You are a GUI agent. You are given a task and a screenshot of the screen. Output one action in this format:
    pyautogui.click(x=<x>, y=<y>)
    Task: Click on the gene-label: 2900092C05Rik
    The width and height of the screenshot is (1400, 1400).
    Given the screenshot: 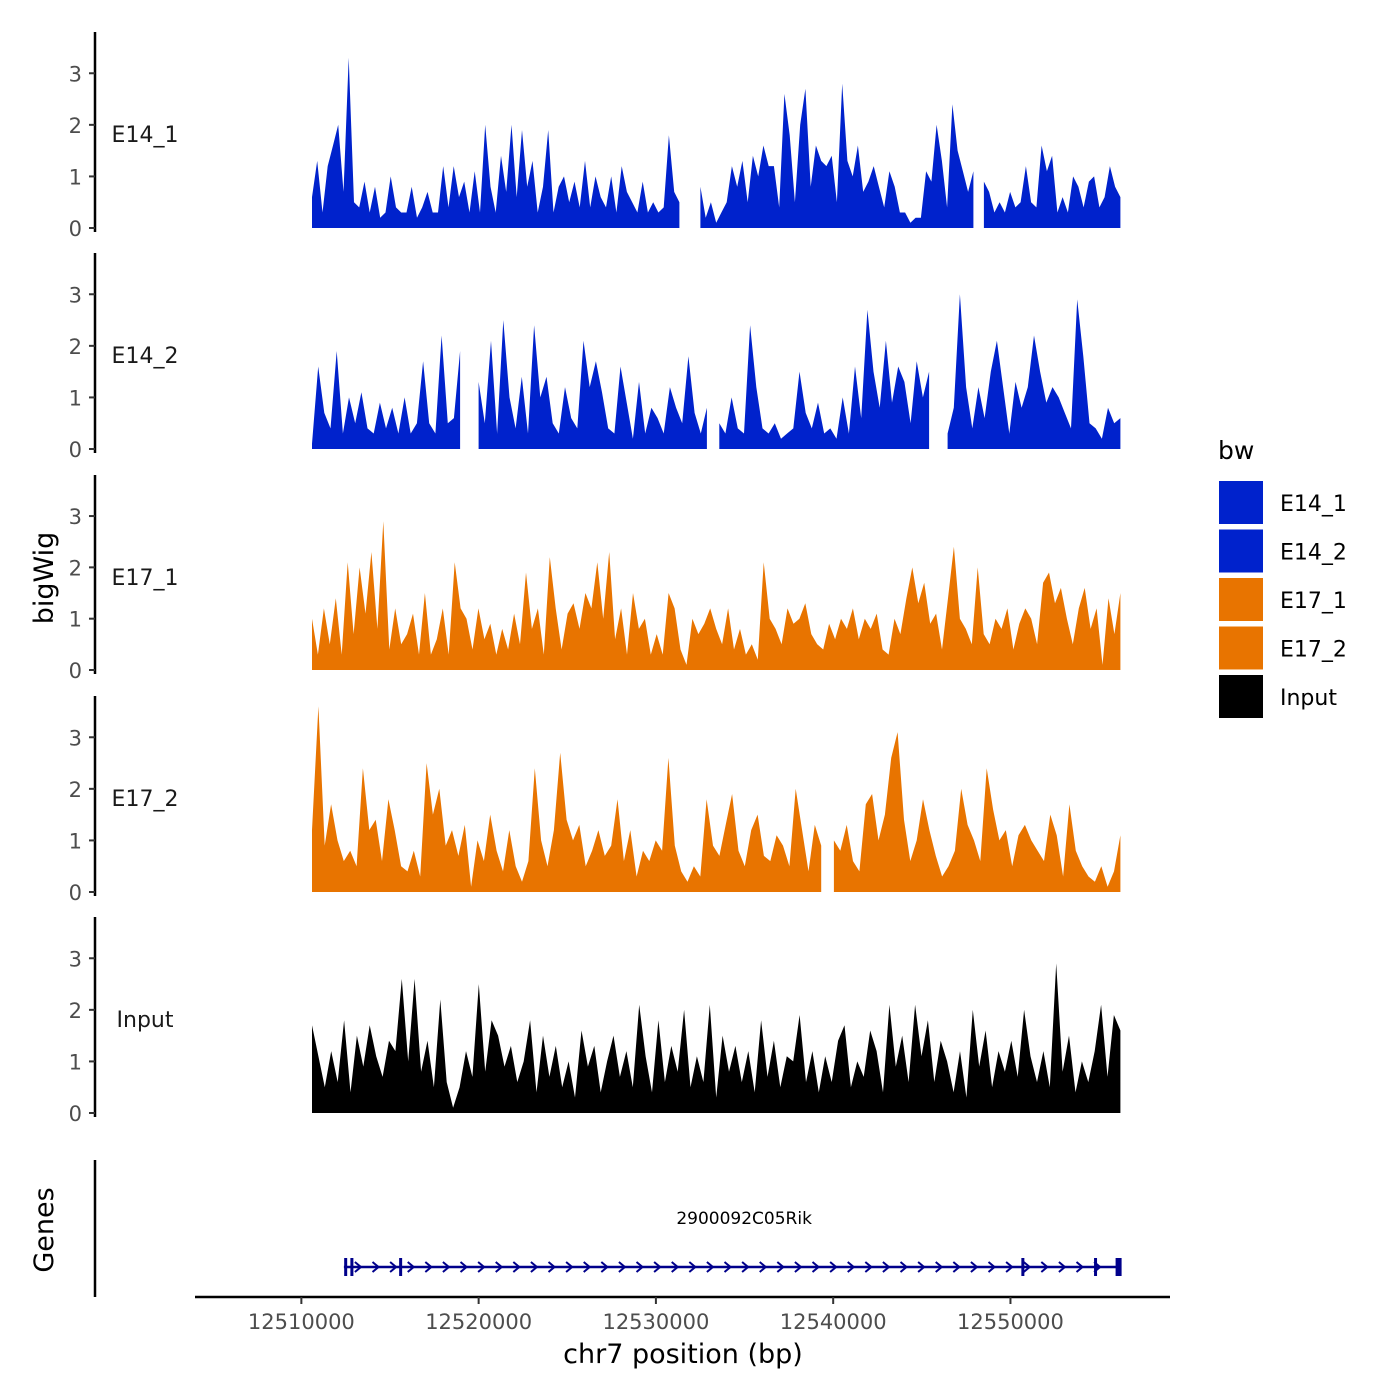 What is the action you would take?
    pyautogui.click(x=744, y=1219)
    